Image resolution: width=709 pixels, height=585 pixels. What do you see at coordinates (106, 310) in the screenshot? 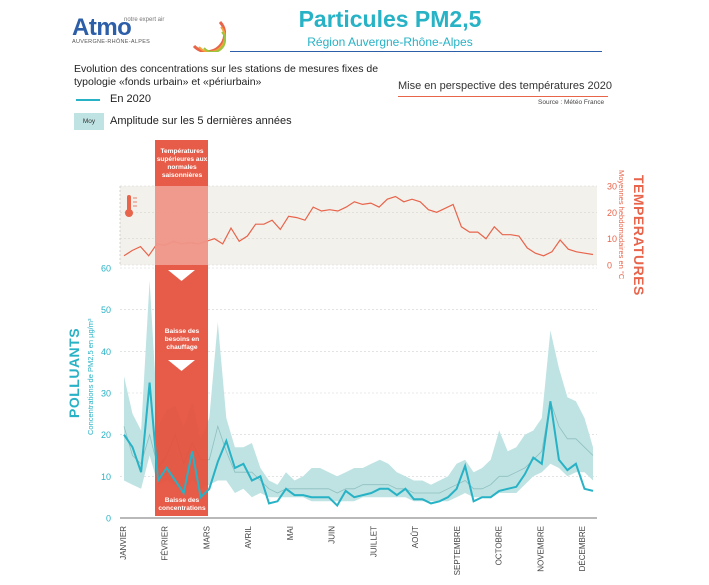
I see `pm-tick-label: 50` at bounding box center [106, 310].